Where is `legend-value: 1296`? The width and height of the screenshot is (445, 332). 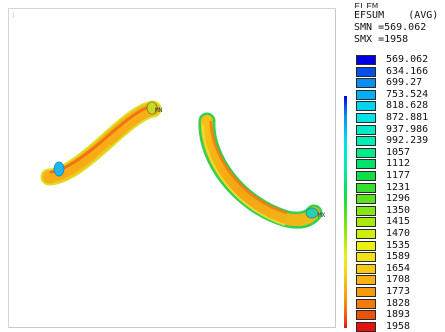
legend-value: 1296 is located at coordinates (398, 199).